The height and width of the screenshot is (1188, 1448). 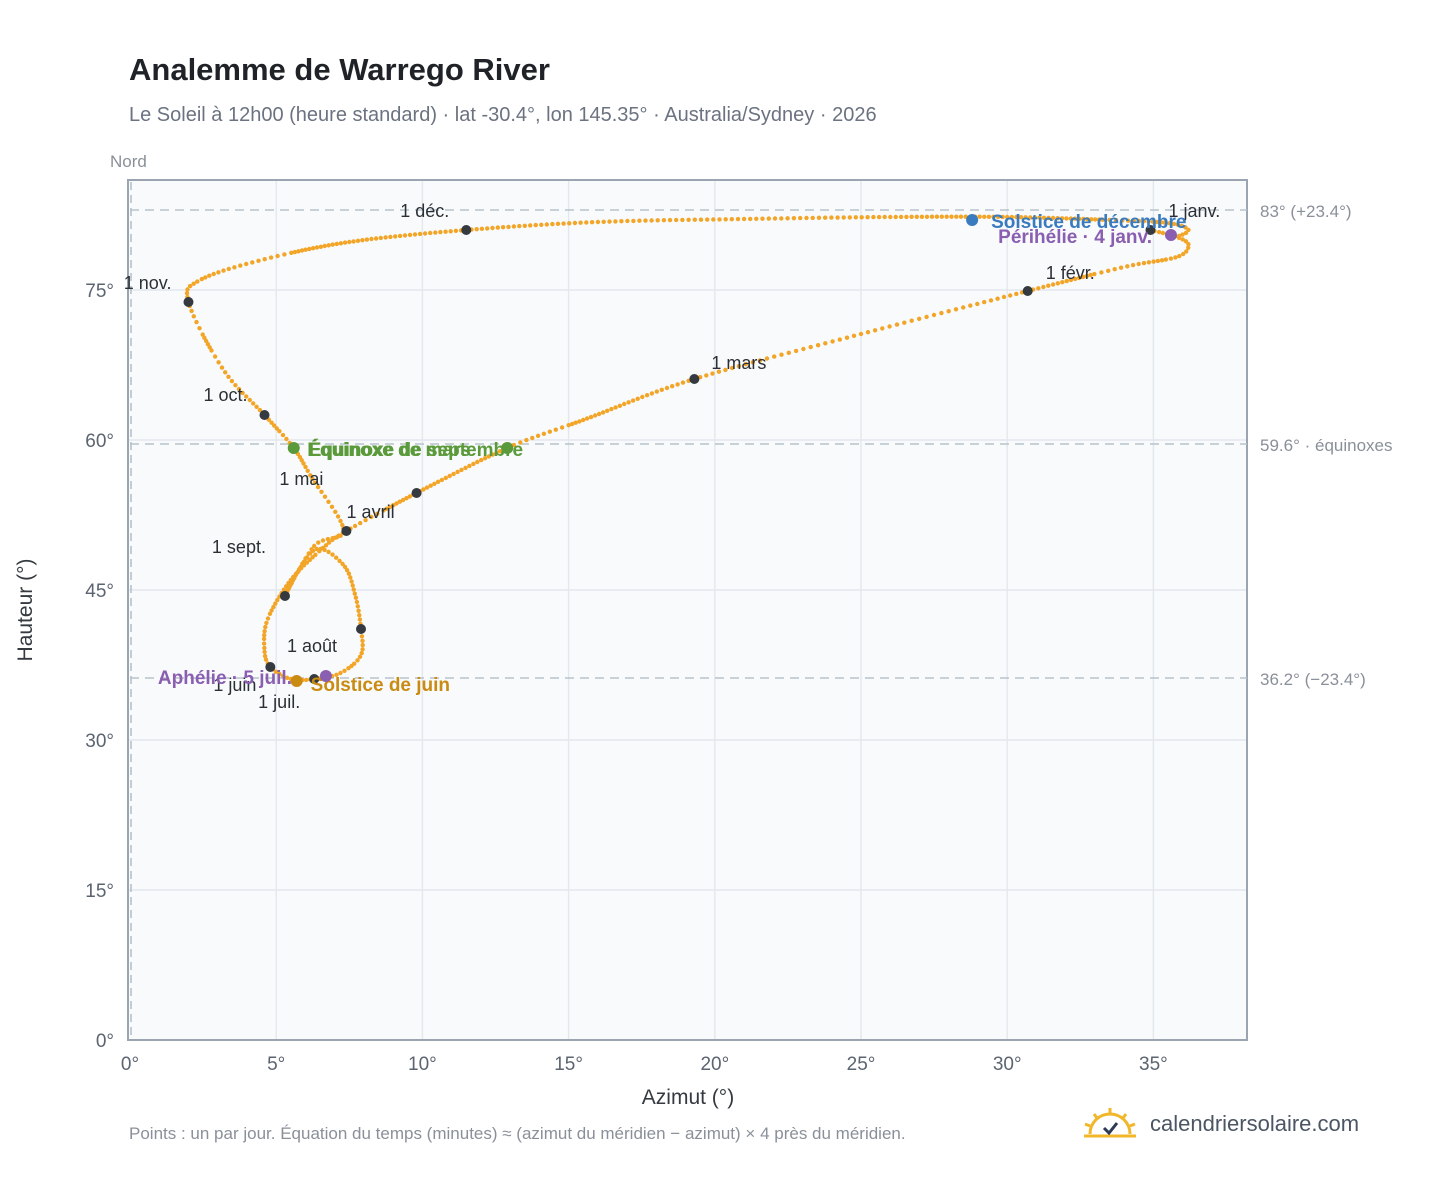 I want to click on brand: calendriersolaire.com, so click(x=1220, y=1124).